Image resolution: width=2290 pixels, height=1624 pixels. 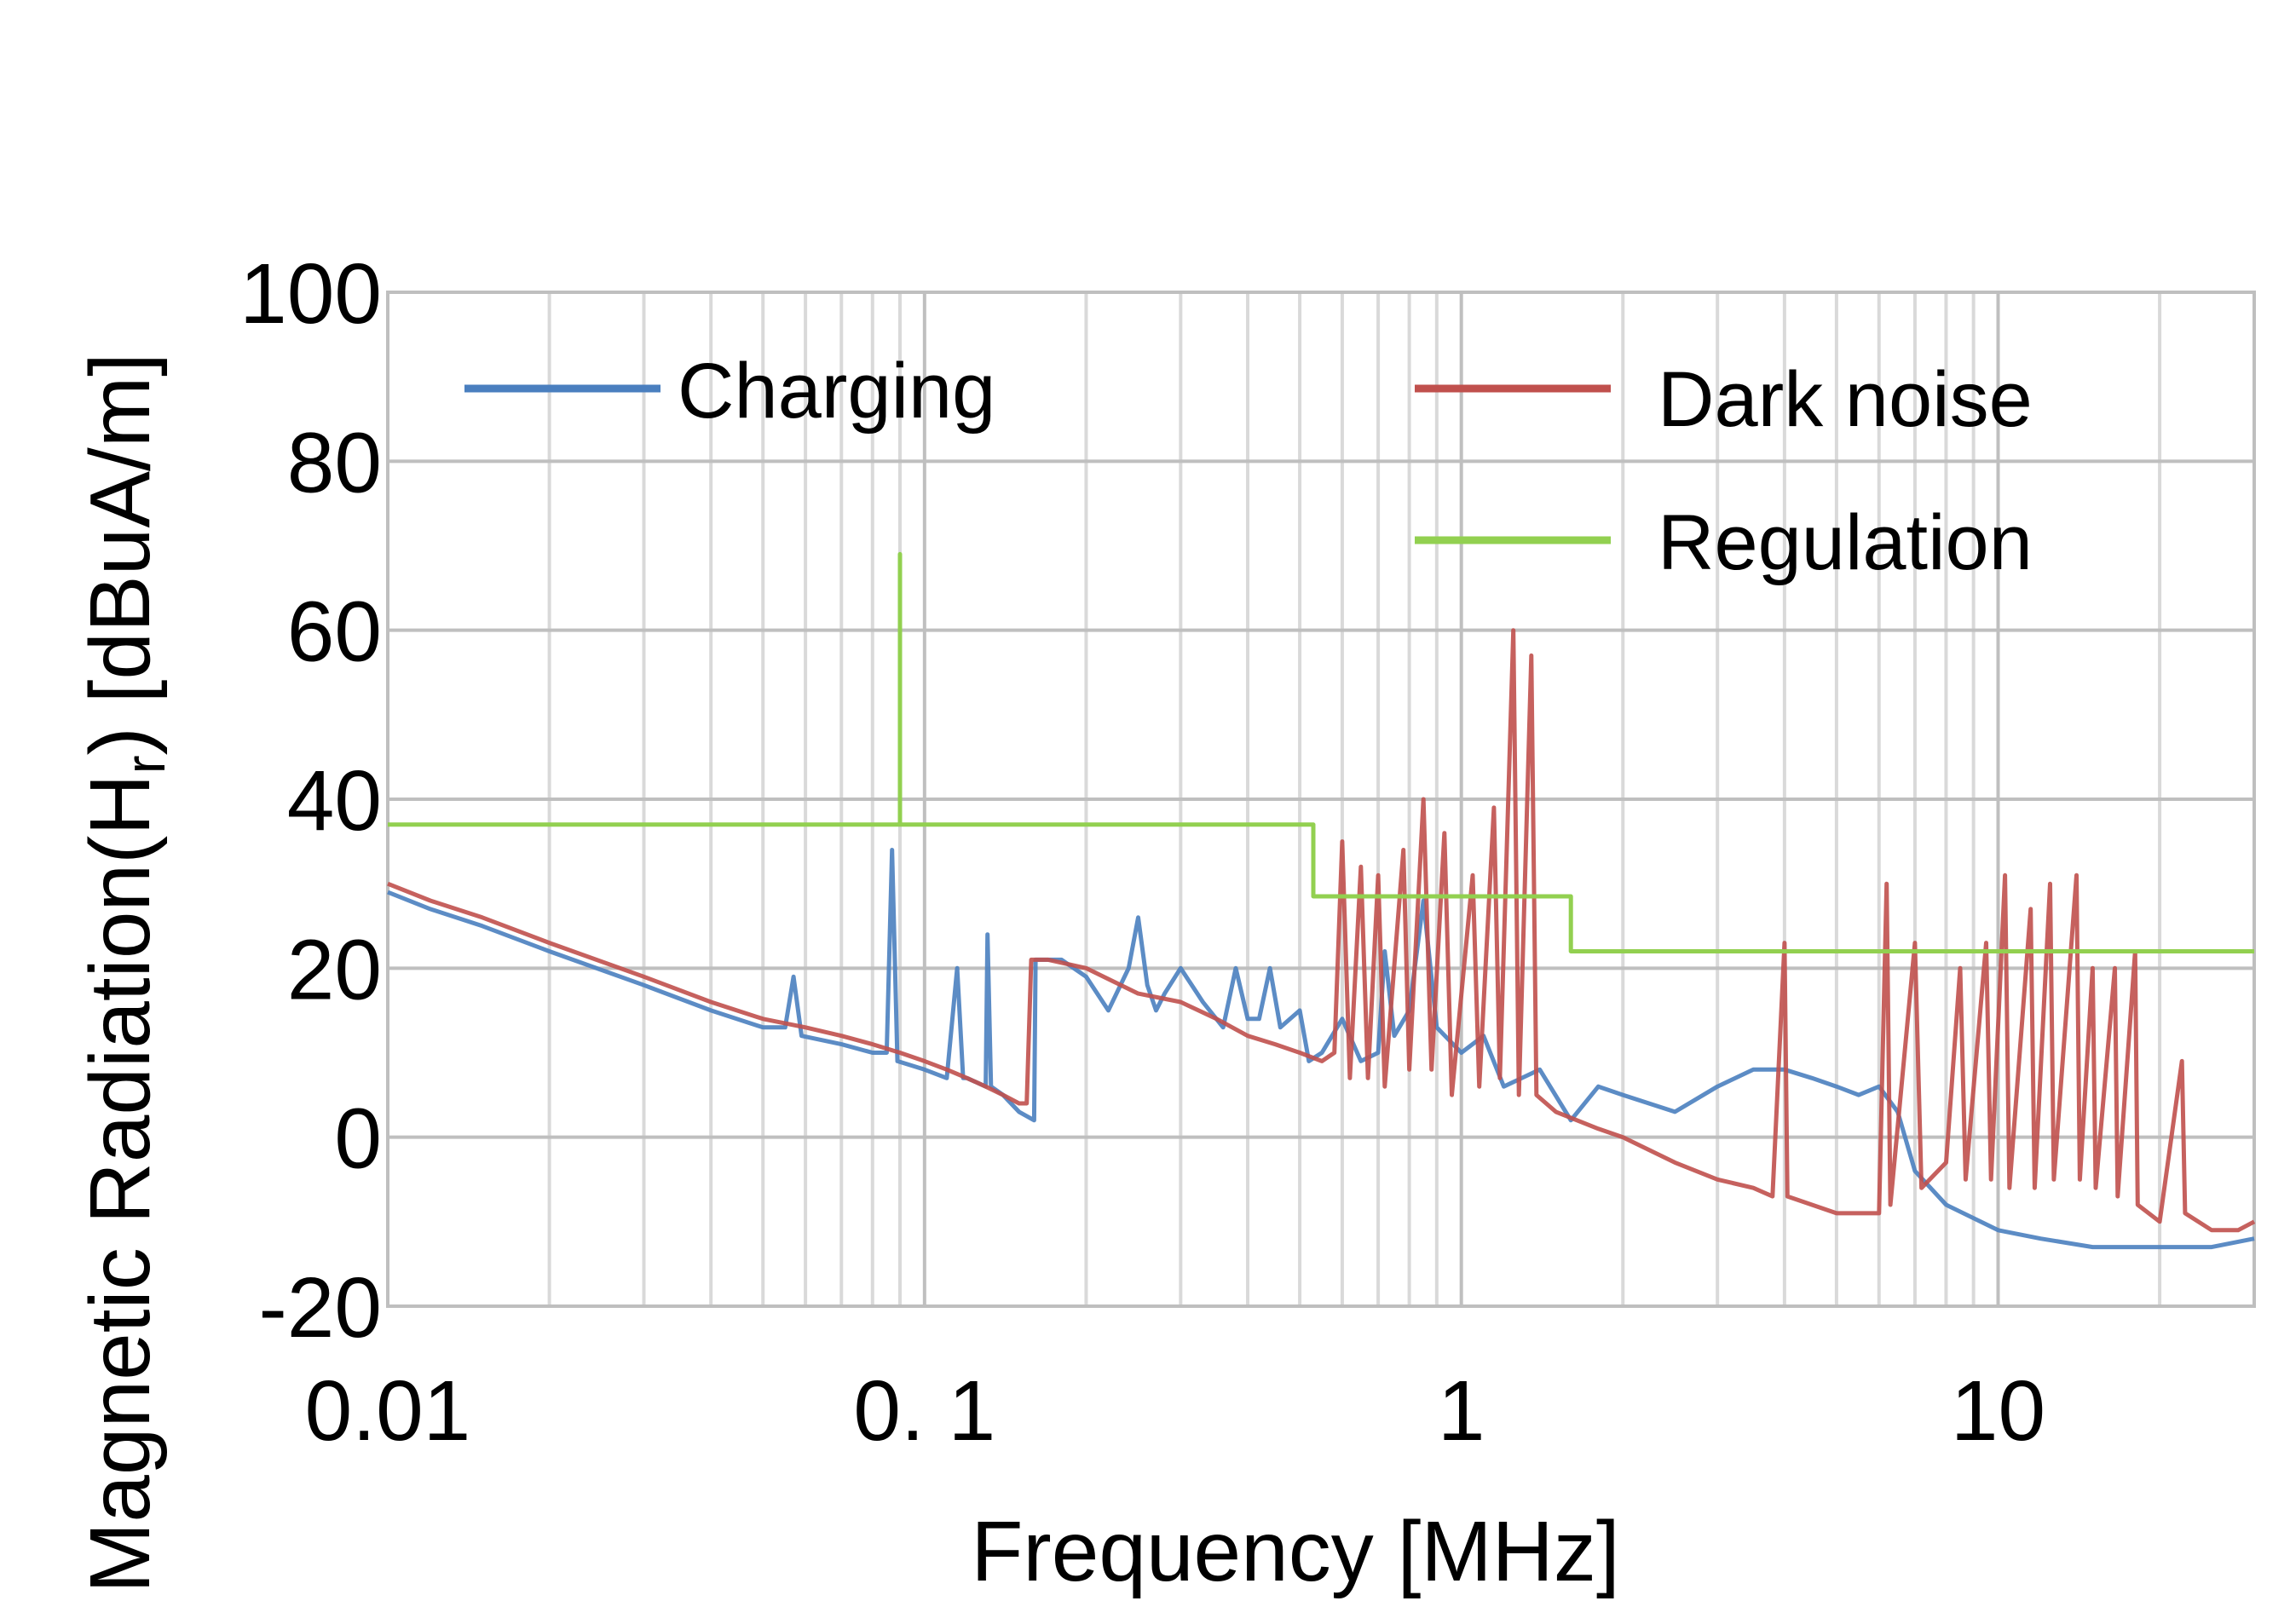 What do you see at coordinates (310, 294) in the screenshot?
I see `y-tick-label: 100` at bounding box center [310, 294].